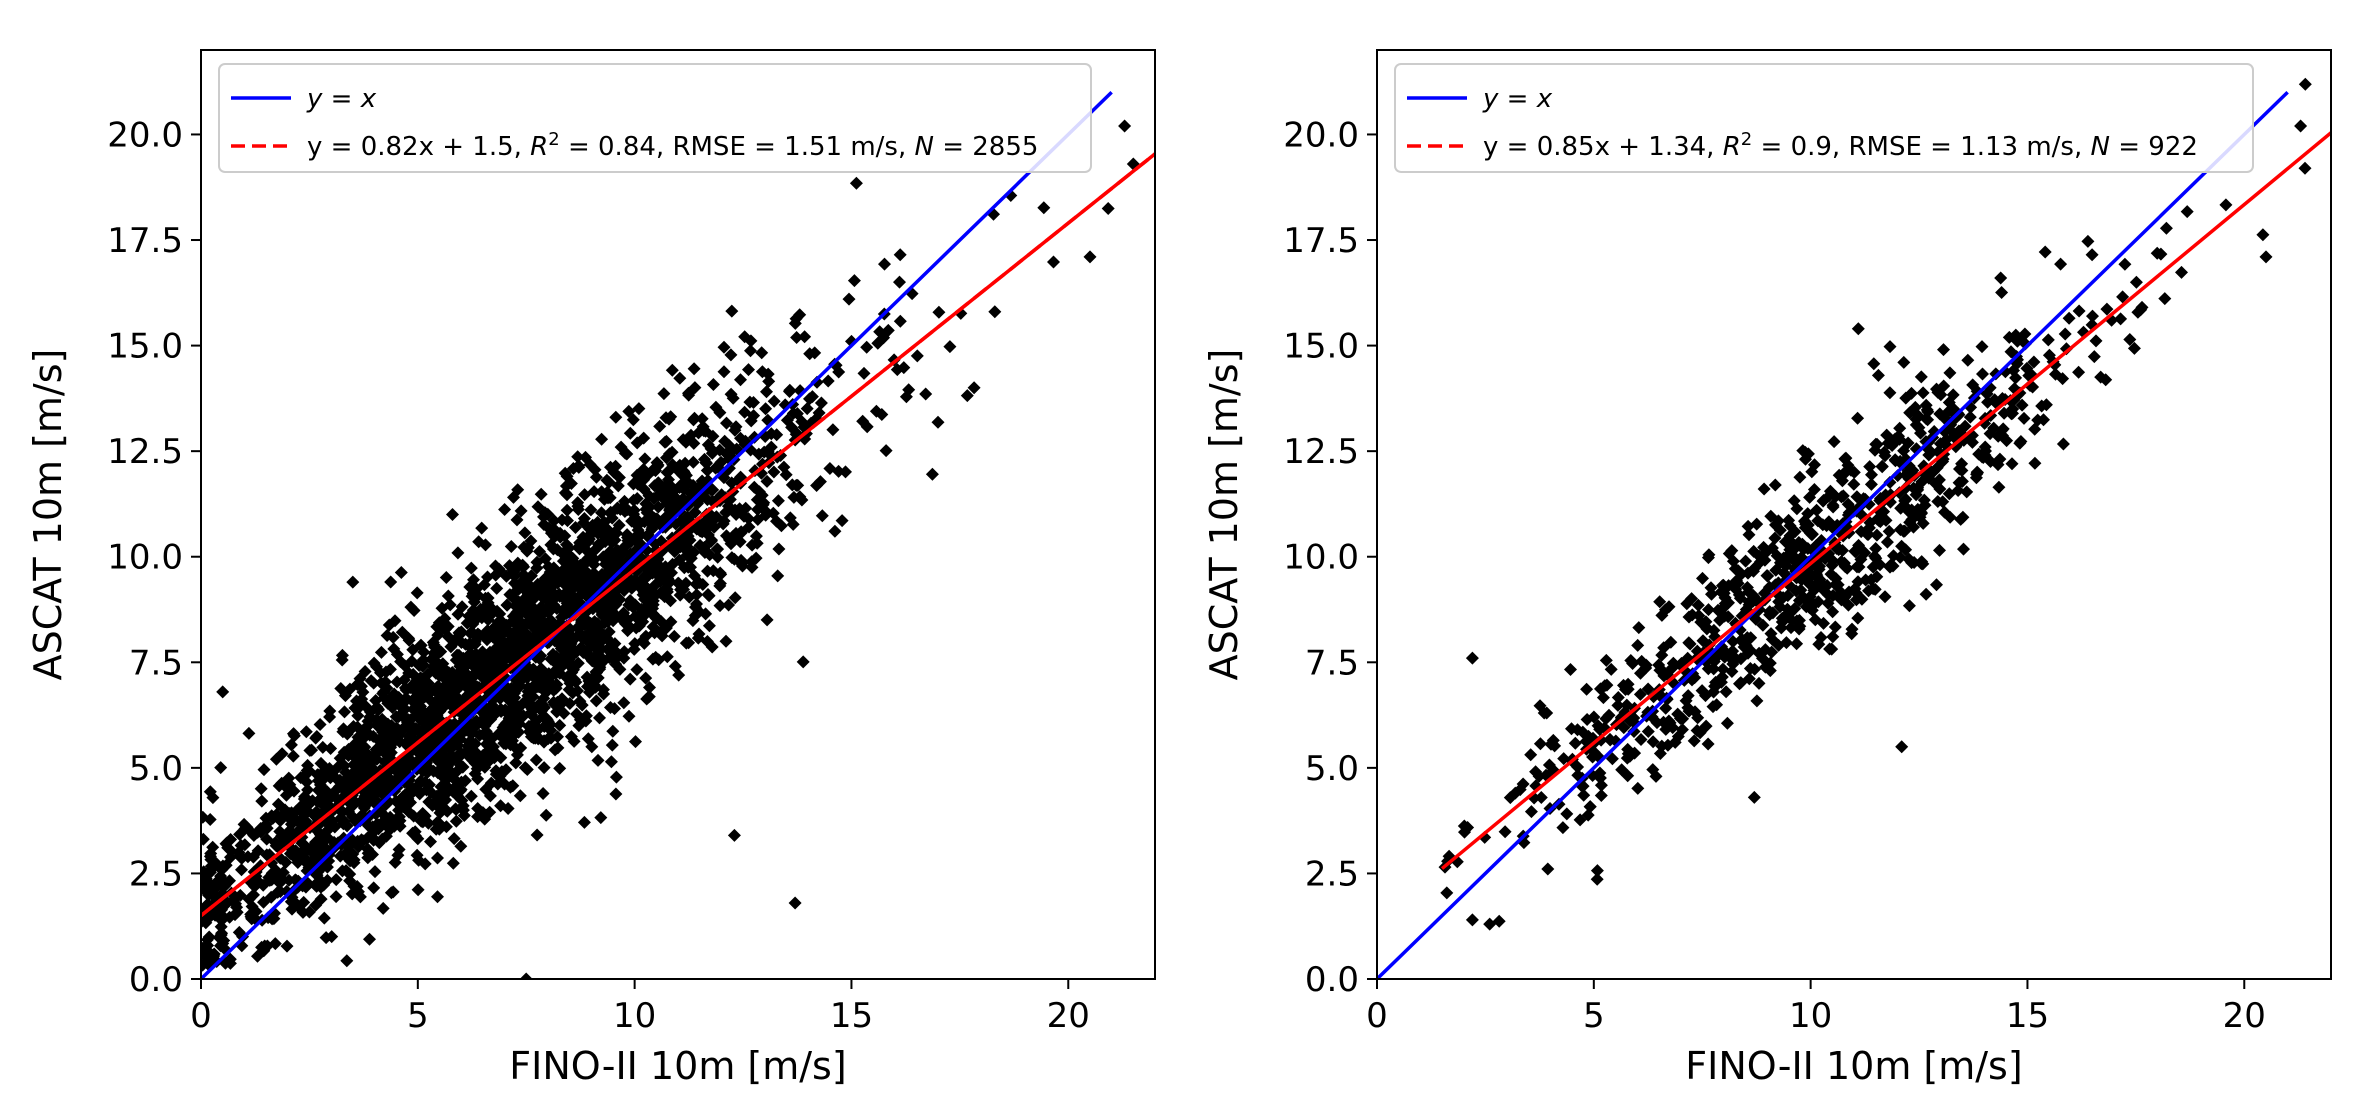  I want to click on y-tick-label: 7.5, so click(1332, 663).